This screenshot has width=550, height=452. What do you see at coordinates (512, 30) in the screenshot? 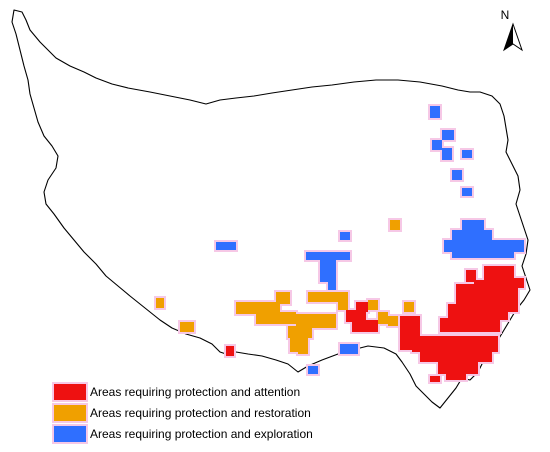
I see `north-arrow: N` at bounding box center [512, 30].